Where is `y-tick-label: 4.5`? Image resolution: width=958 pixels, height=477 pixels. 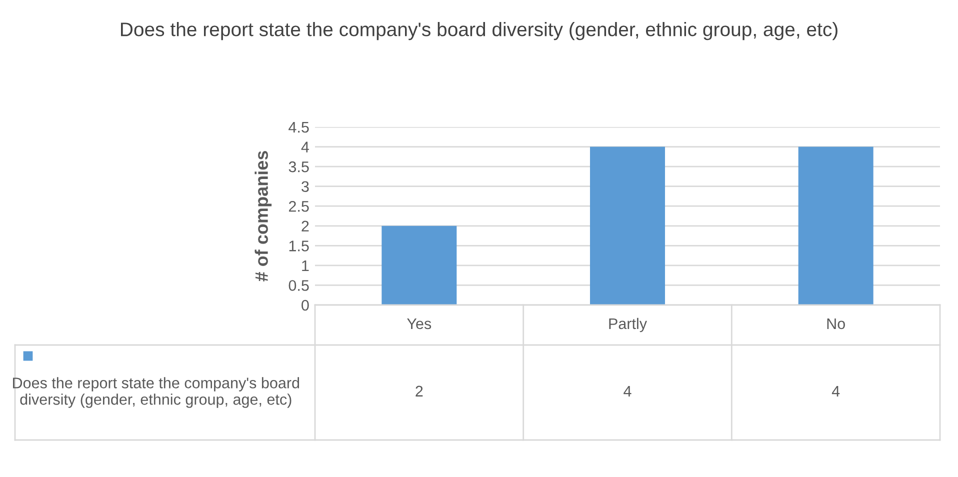
y-tick-label: 4.5 is located at coordinates (298, 127).